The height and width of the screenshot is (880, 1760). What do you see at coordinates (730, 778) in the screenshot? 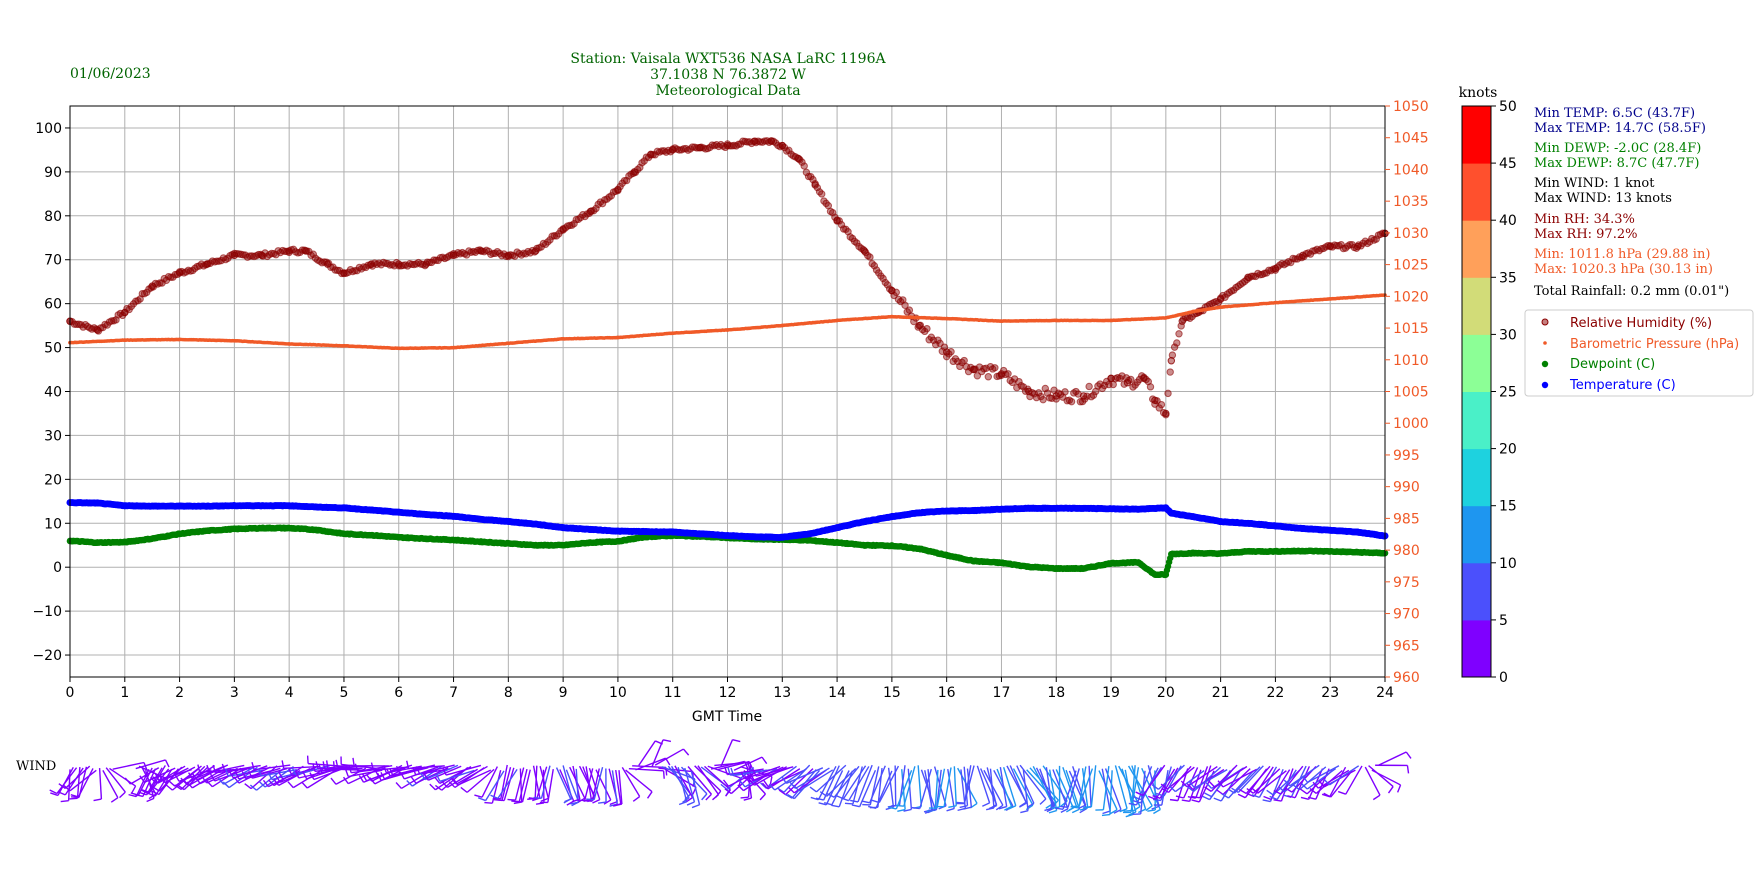
I see `wind-barbs` at bounding box center [730, 778].